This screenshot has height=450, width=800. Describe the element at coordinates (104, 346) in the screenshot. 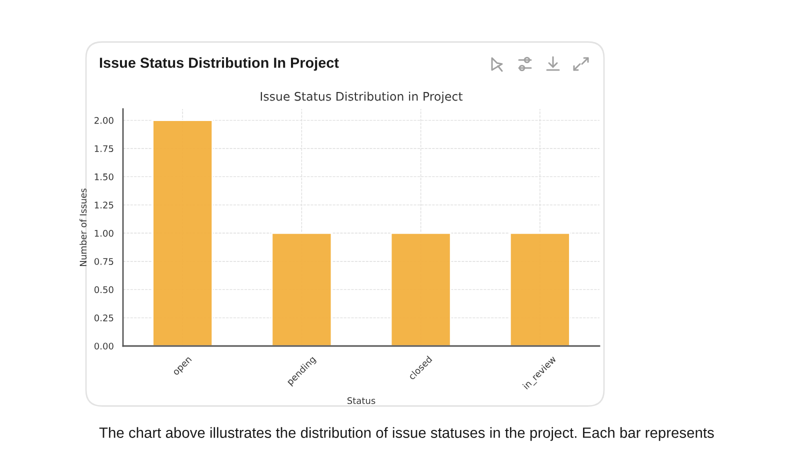

I see `y-tick-label: 0.00` at that location.